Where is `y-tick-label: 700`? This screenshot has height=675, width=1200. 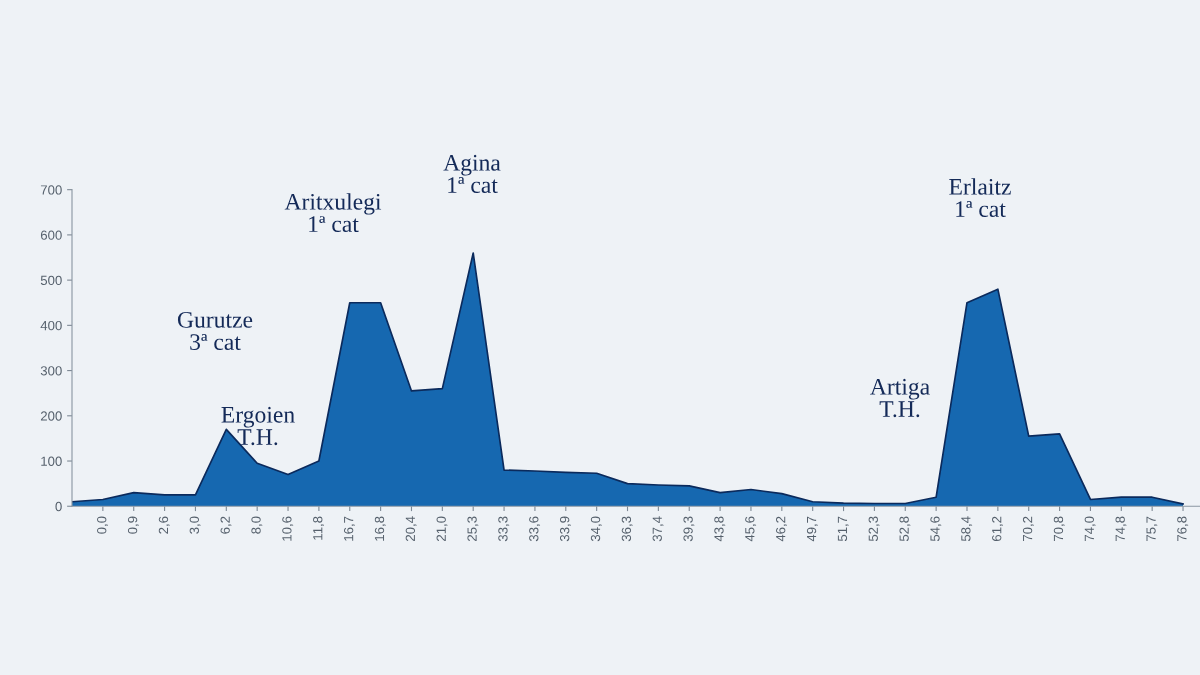
y-tick-label: 700 is located at coordinates (51, 190).